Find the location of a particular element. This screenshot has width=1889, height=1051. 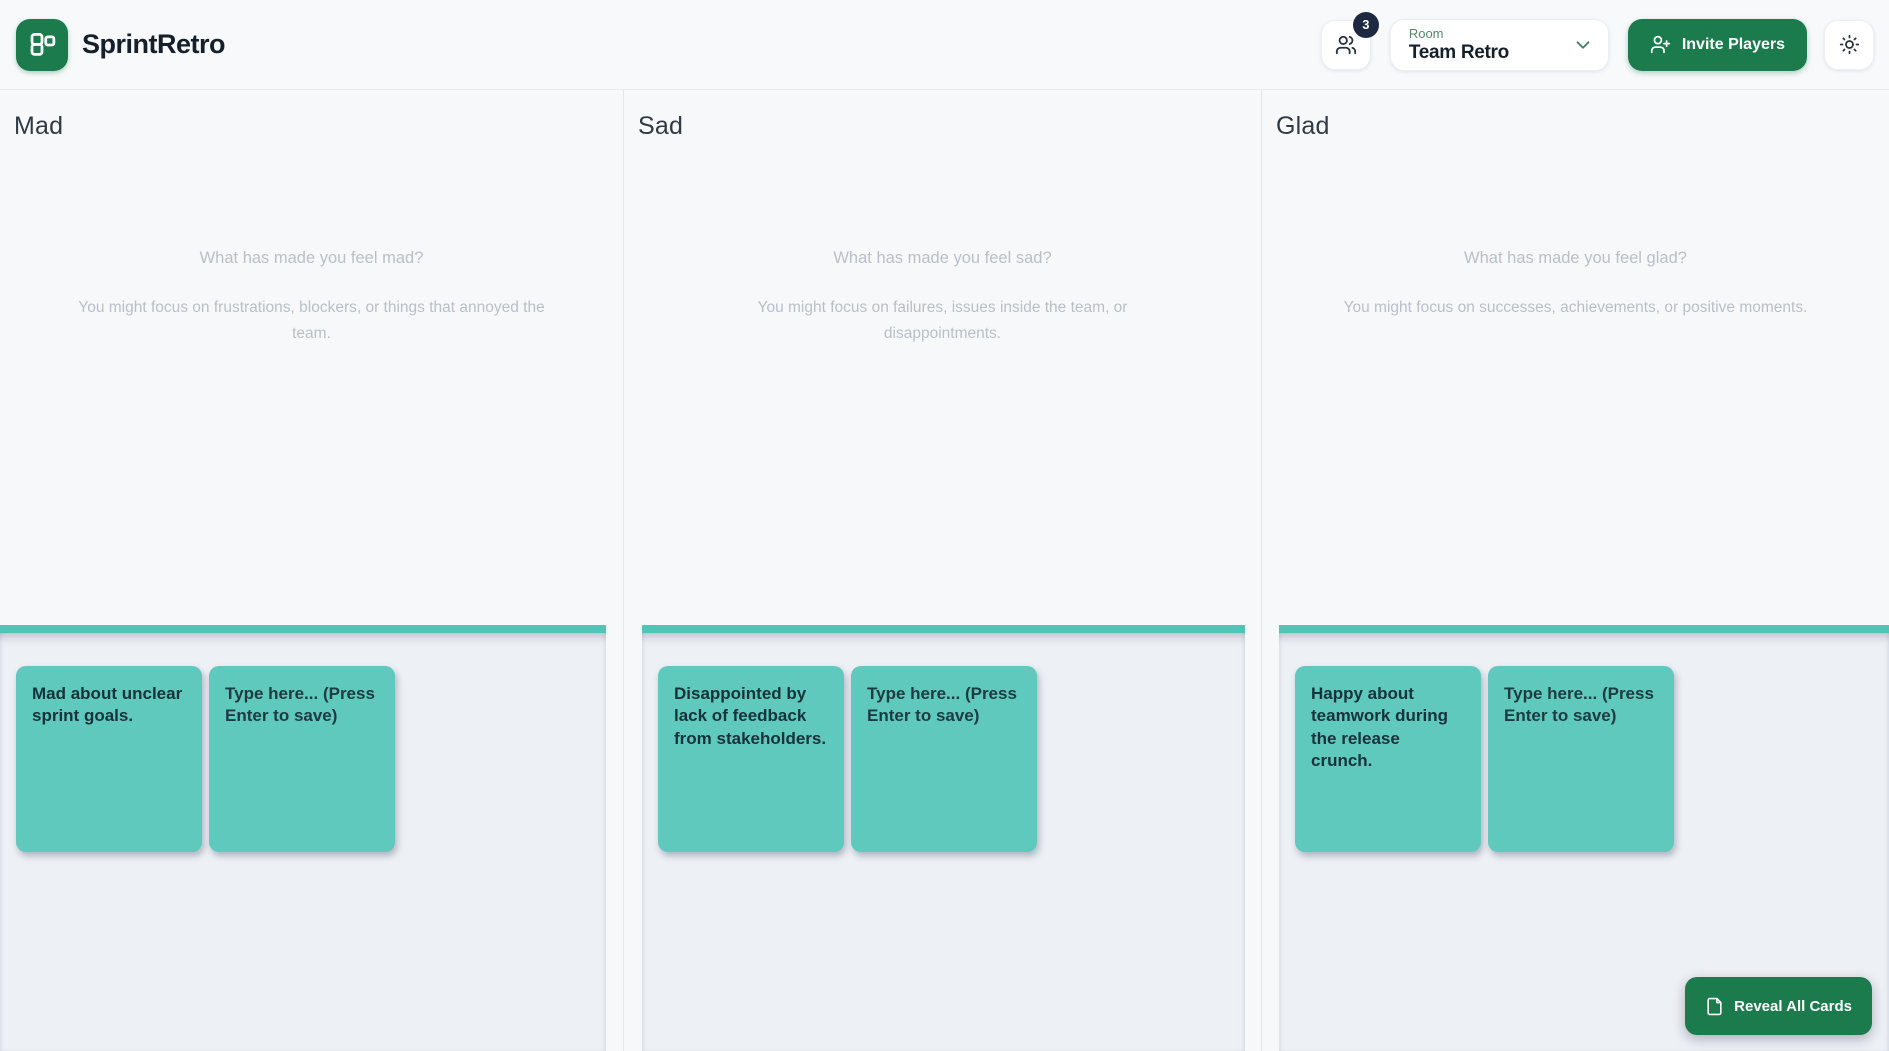

sun-icon is located at coordinates (1849, 44).